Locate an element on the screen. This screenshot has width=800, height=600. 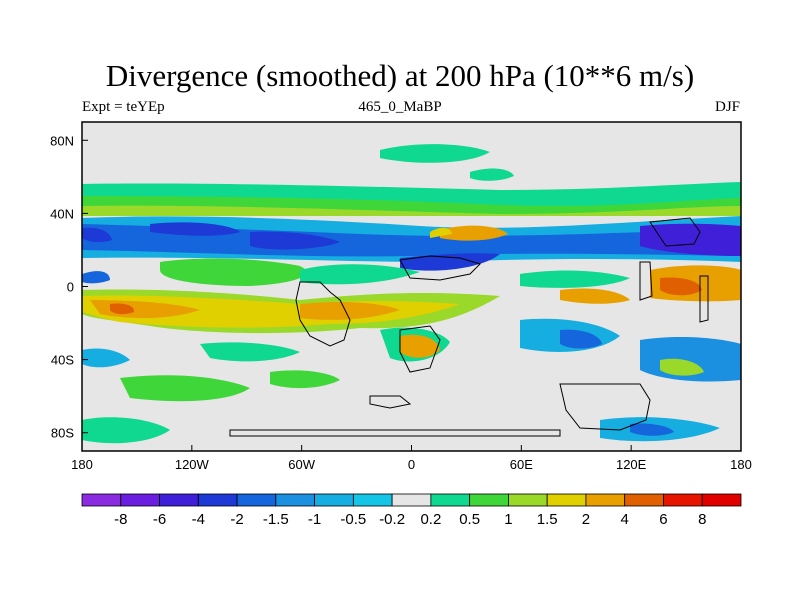
colorbar-label: 0.2 is located at coordinates (430, 519).